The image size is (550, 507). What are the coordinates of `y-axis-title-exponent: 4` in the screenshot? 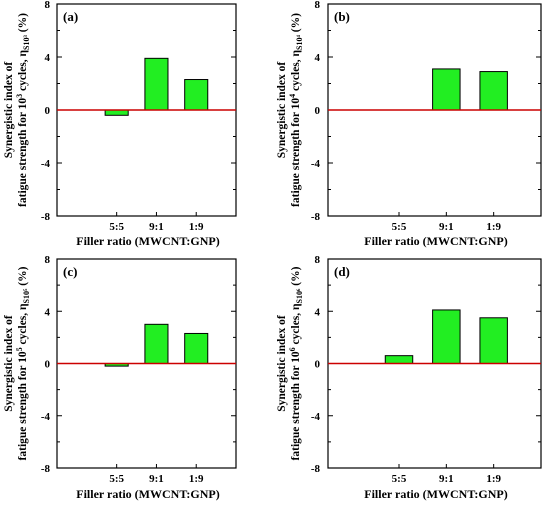 It's located at (292, 96).